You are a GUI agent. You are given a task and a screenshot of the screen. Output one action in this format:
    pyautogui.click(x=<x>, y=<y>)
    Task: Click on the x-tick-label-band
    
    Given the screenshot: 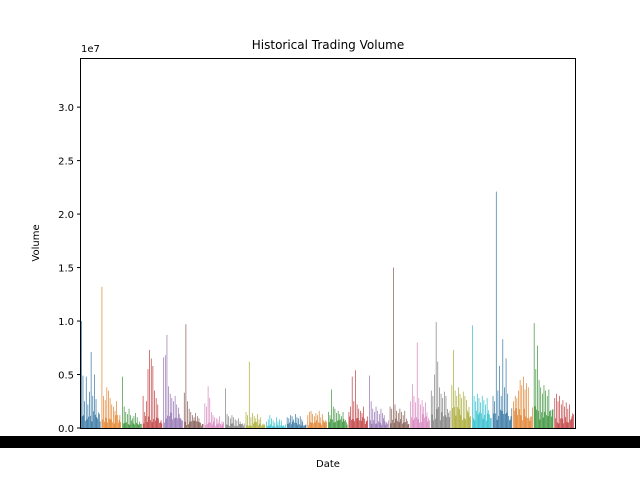 What is the action you would take?
    pyautogui.click(x=320, y=442)
    